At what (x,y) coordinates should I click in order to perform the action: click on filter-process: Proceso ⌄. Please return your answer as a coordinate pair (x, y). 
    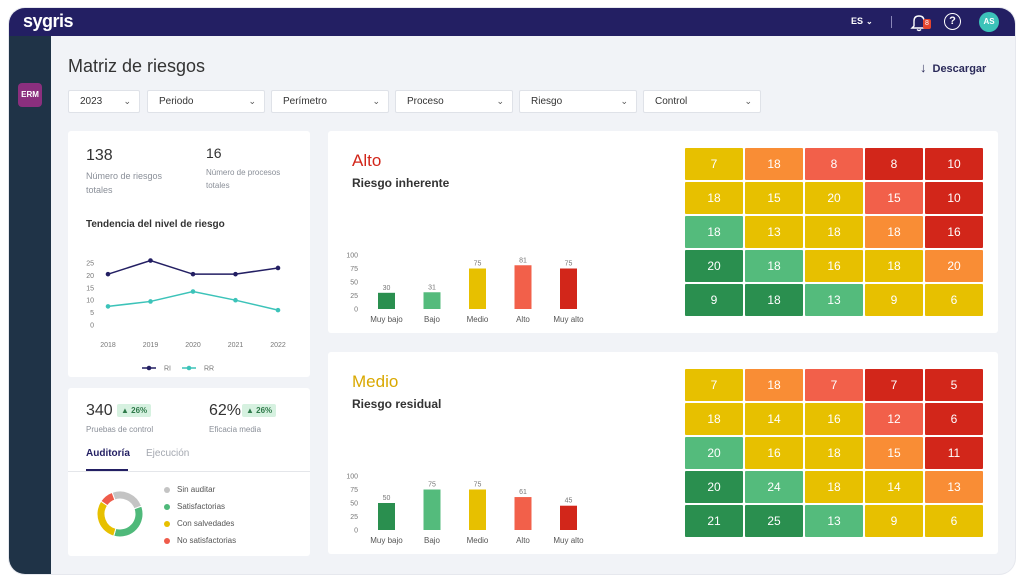
    Looking at the image, I should click on (454, 101).